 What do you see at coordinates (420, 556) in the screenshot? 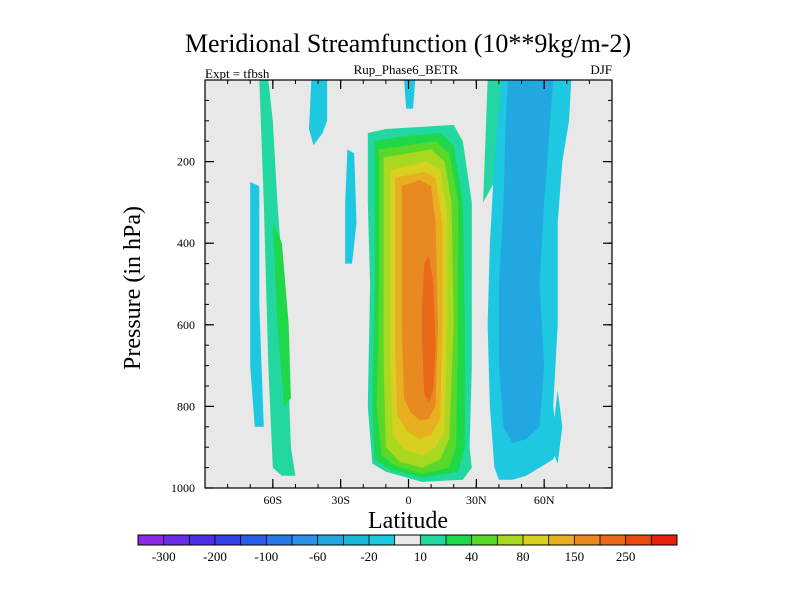
I see `colorbar-label: 10` at bounding box center [420, 556].